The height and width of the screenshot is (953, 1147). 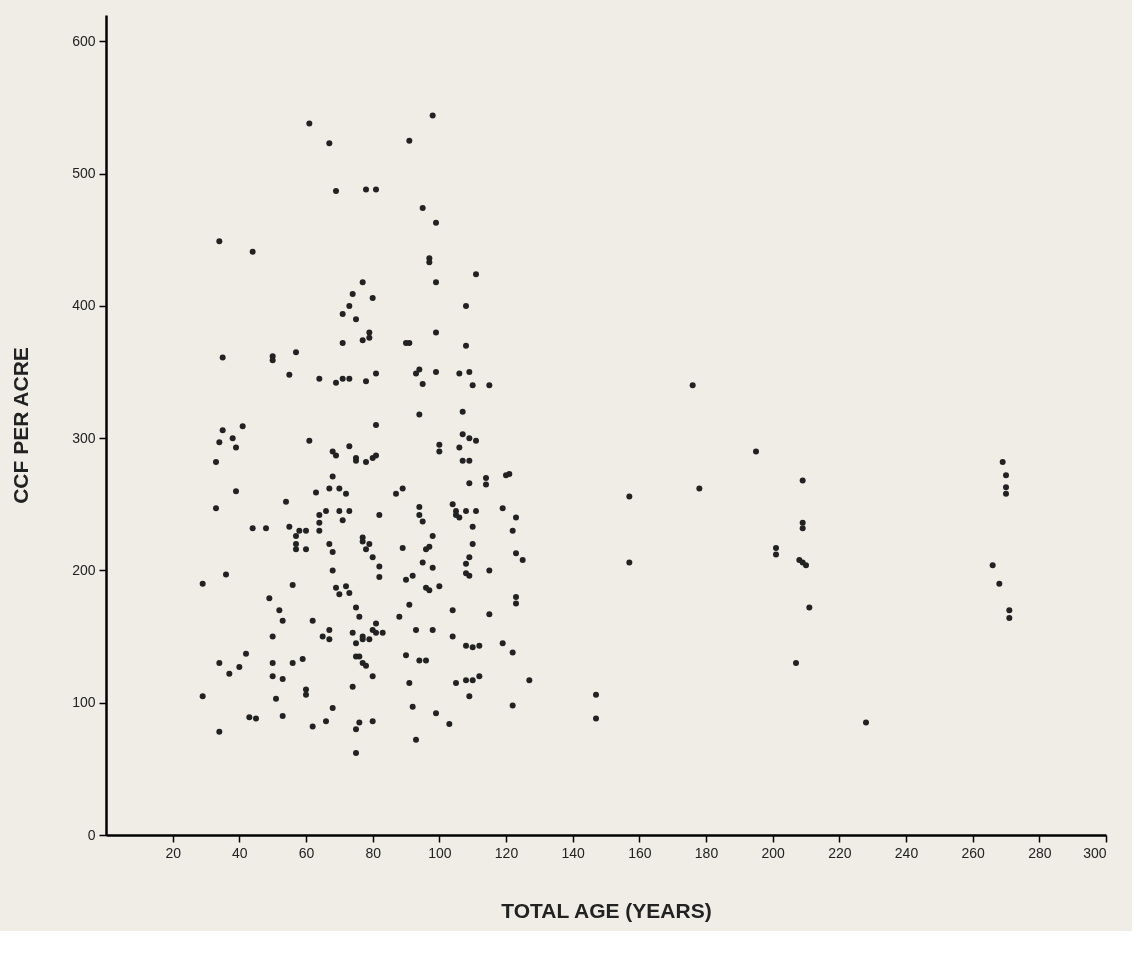 What do you see at coordinates (373, 852) in the screenshot?
I see `x-tick-label: 80` at bounding box center [373, 852].